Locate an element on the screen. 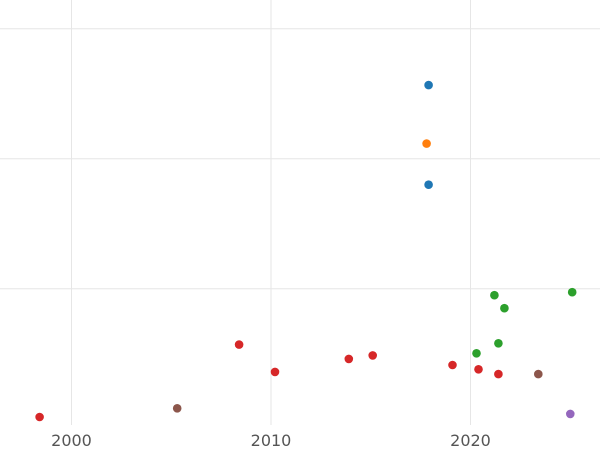  x-tick-label-2020: 2020 is located at coordinates (470, 440).